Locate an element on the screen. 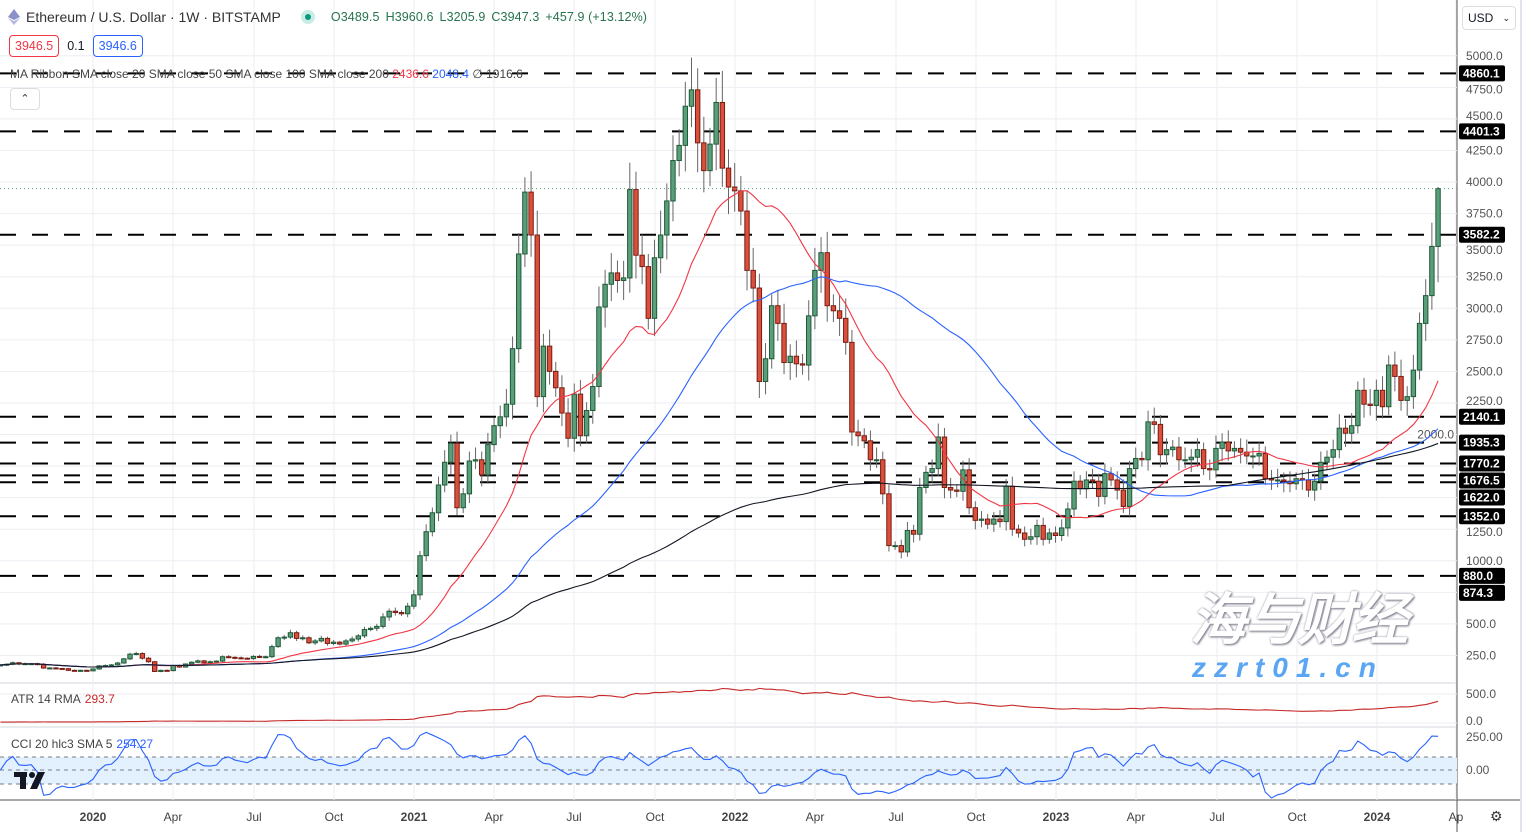 The height and width of the screenshot is (832, 1522). currency-select: USD ⌄ is located at coordinates (1489, 18).